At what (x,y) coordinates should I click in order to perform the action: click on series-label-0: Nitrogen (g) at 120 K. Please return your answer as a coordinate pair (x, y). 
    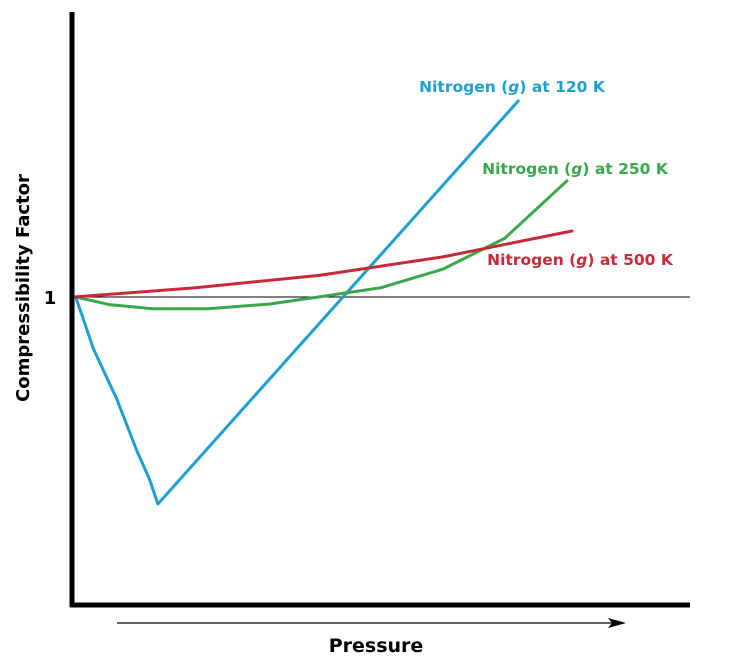
    Looking at the image, I should click on (512, 87).